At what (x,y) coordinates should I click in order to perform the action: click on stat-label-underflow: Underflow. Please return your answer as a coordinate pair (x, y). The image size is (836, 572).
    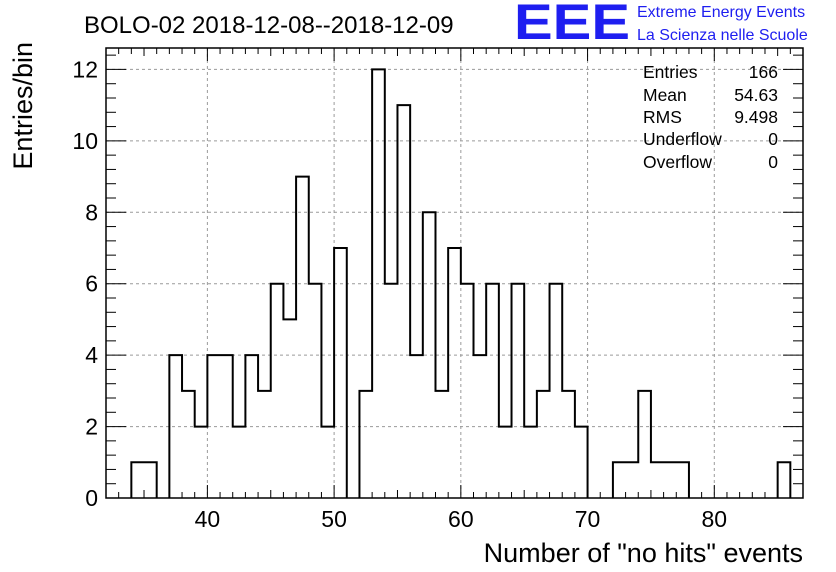
    Looking at the image, I should click on (682, 139).